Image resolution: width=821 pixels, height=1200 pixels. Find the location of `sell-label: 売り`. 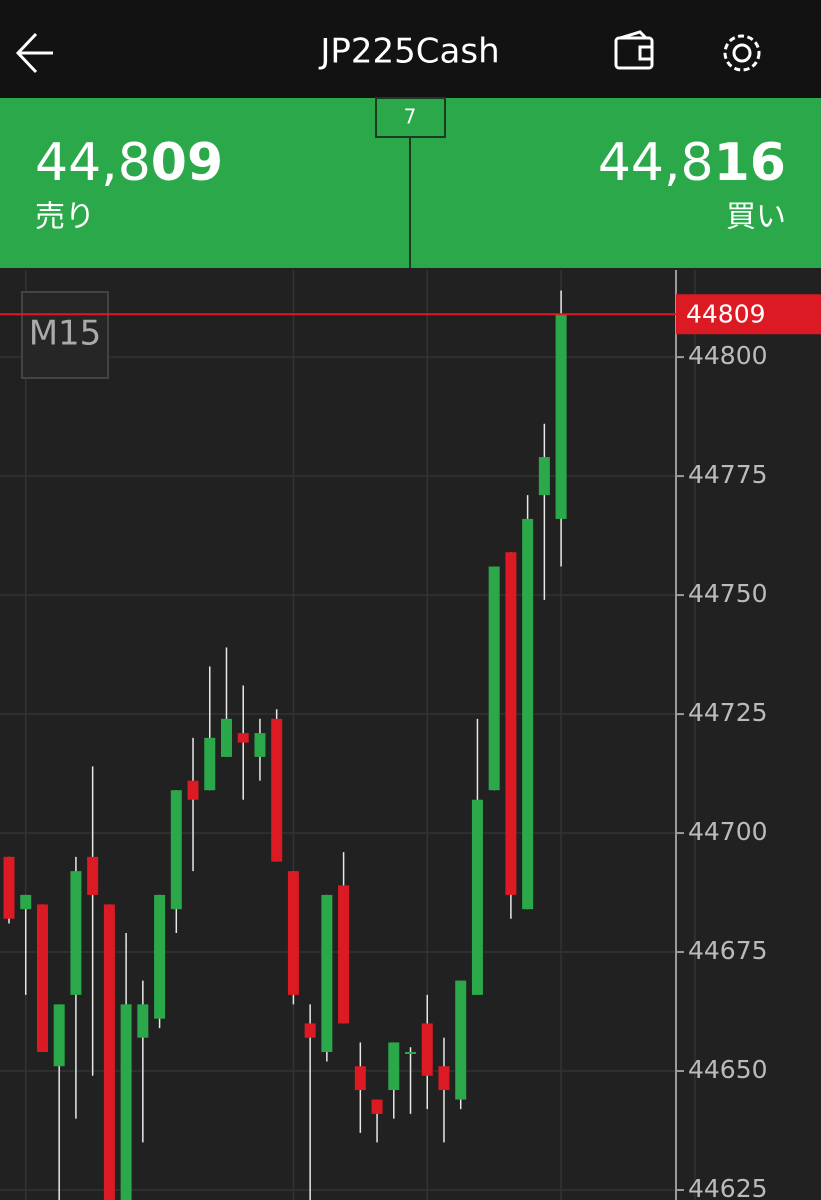

sell-label: 売り is located at coordinates (65, 217).